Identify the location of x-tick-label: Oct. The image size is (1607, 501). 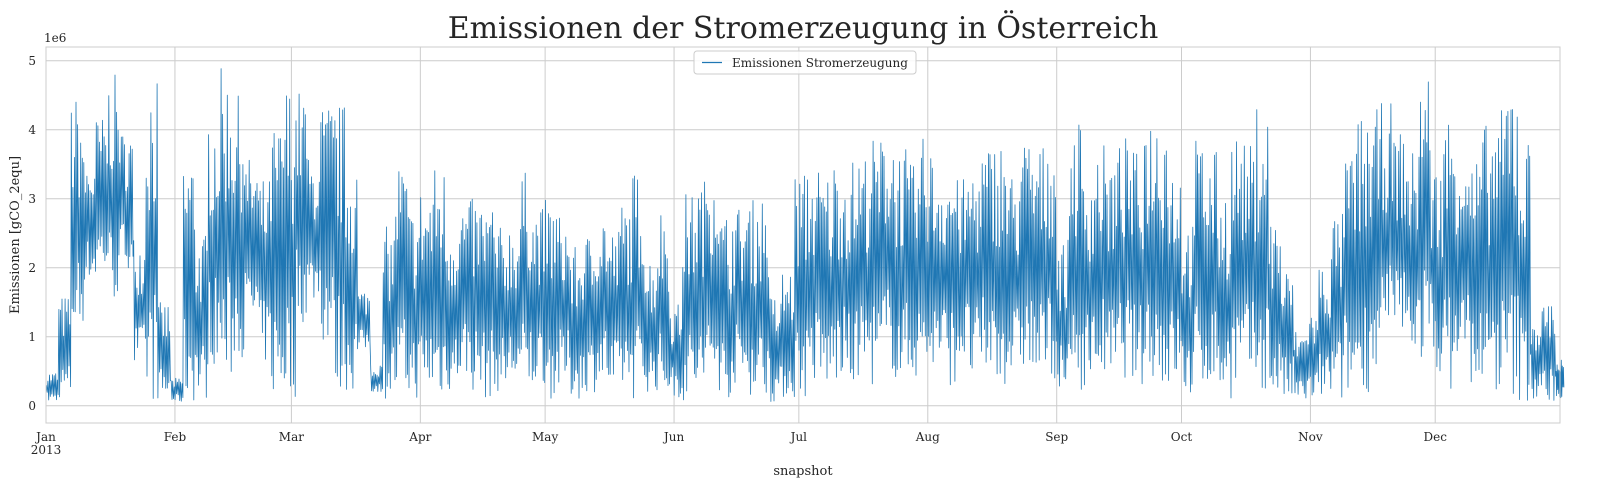
(1182, 437).